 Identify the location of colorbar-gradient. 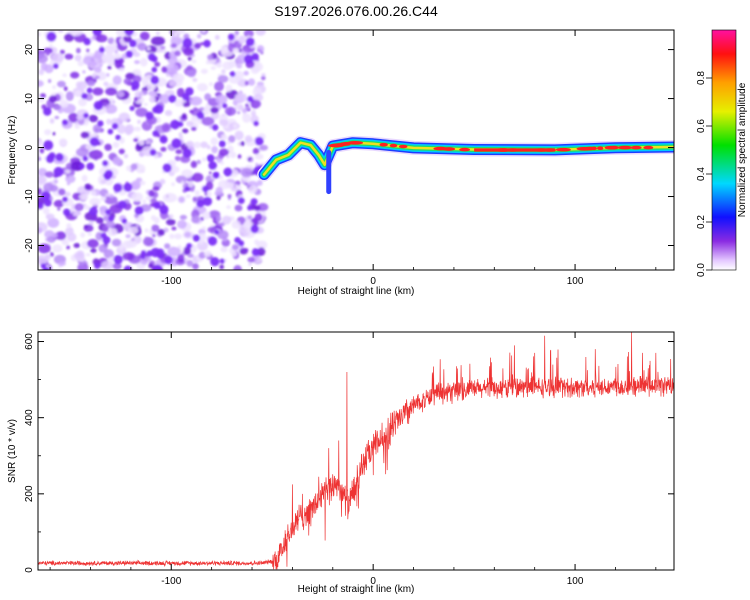
(724, 150).